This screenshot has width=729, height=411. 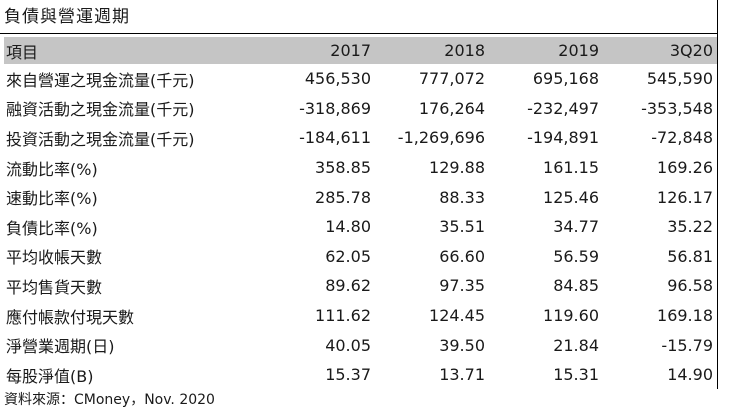 What do you see at coordinates (457, 316) in the screenshot?
I see `row-value: 124.45` at bounding box center [457, 316].